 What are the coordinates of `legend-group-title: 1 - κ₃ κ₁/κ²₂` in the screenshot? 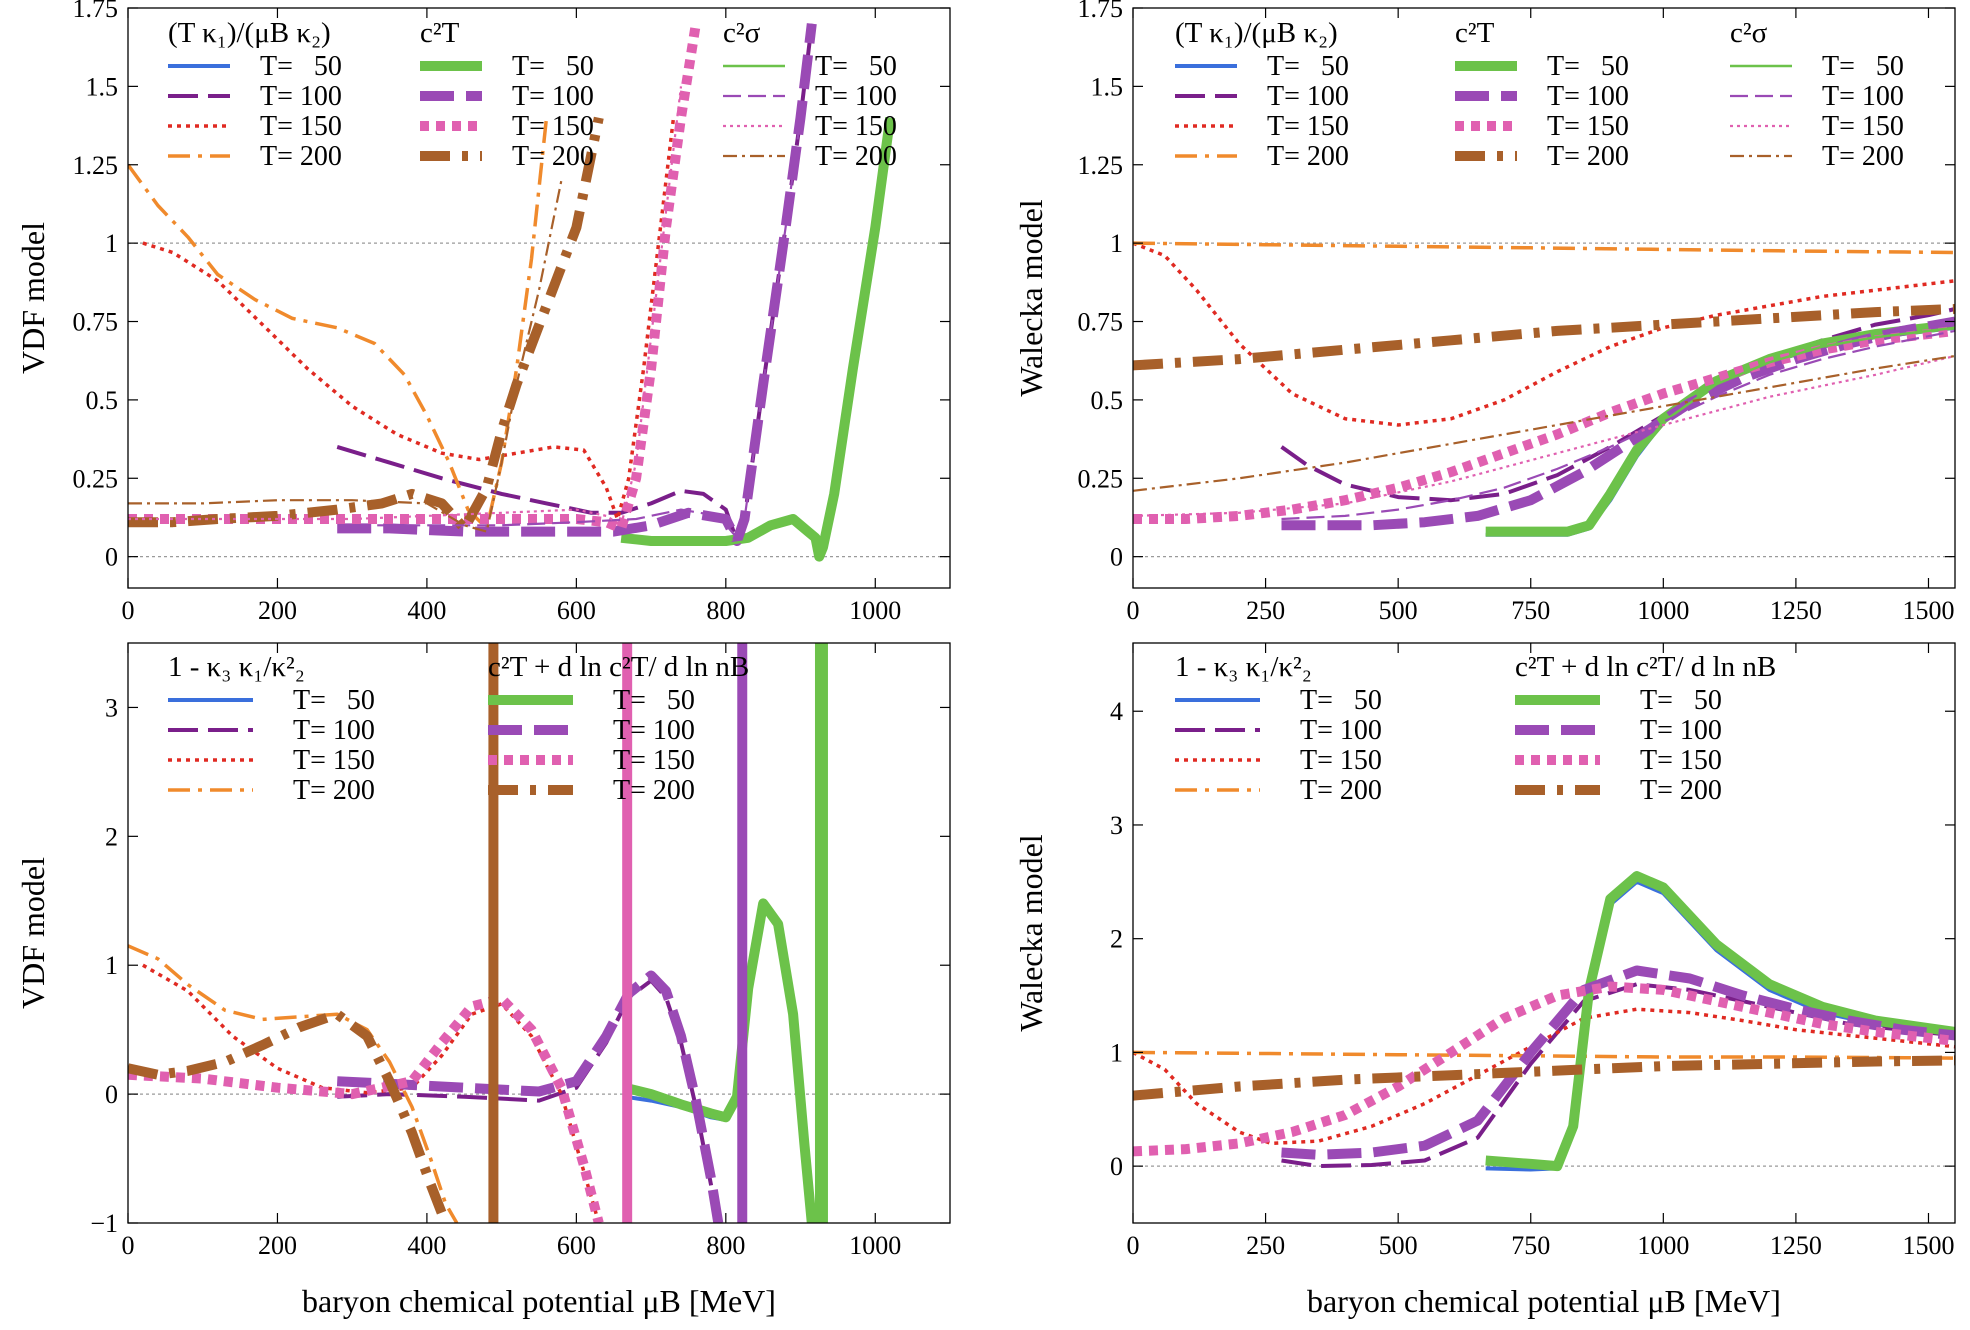 It's located at (1243, 667).